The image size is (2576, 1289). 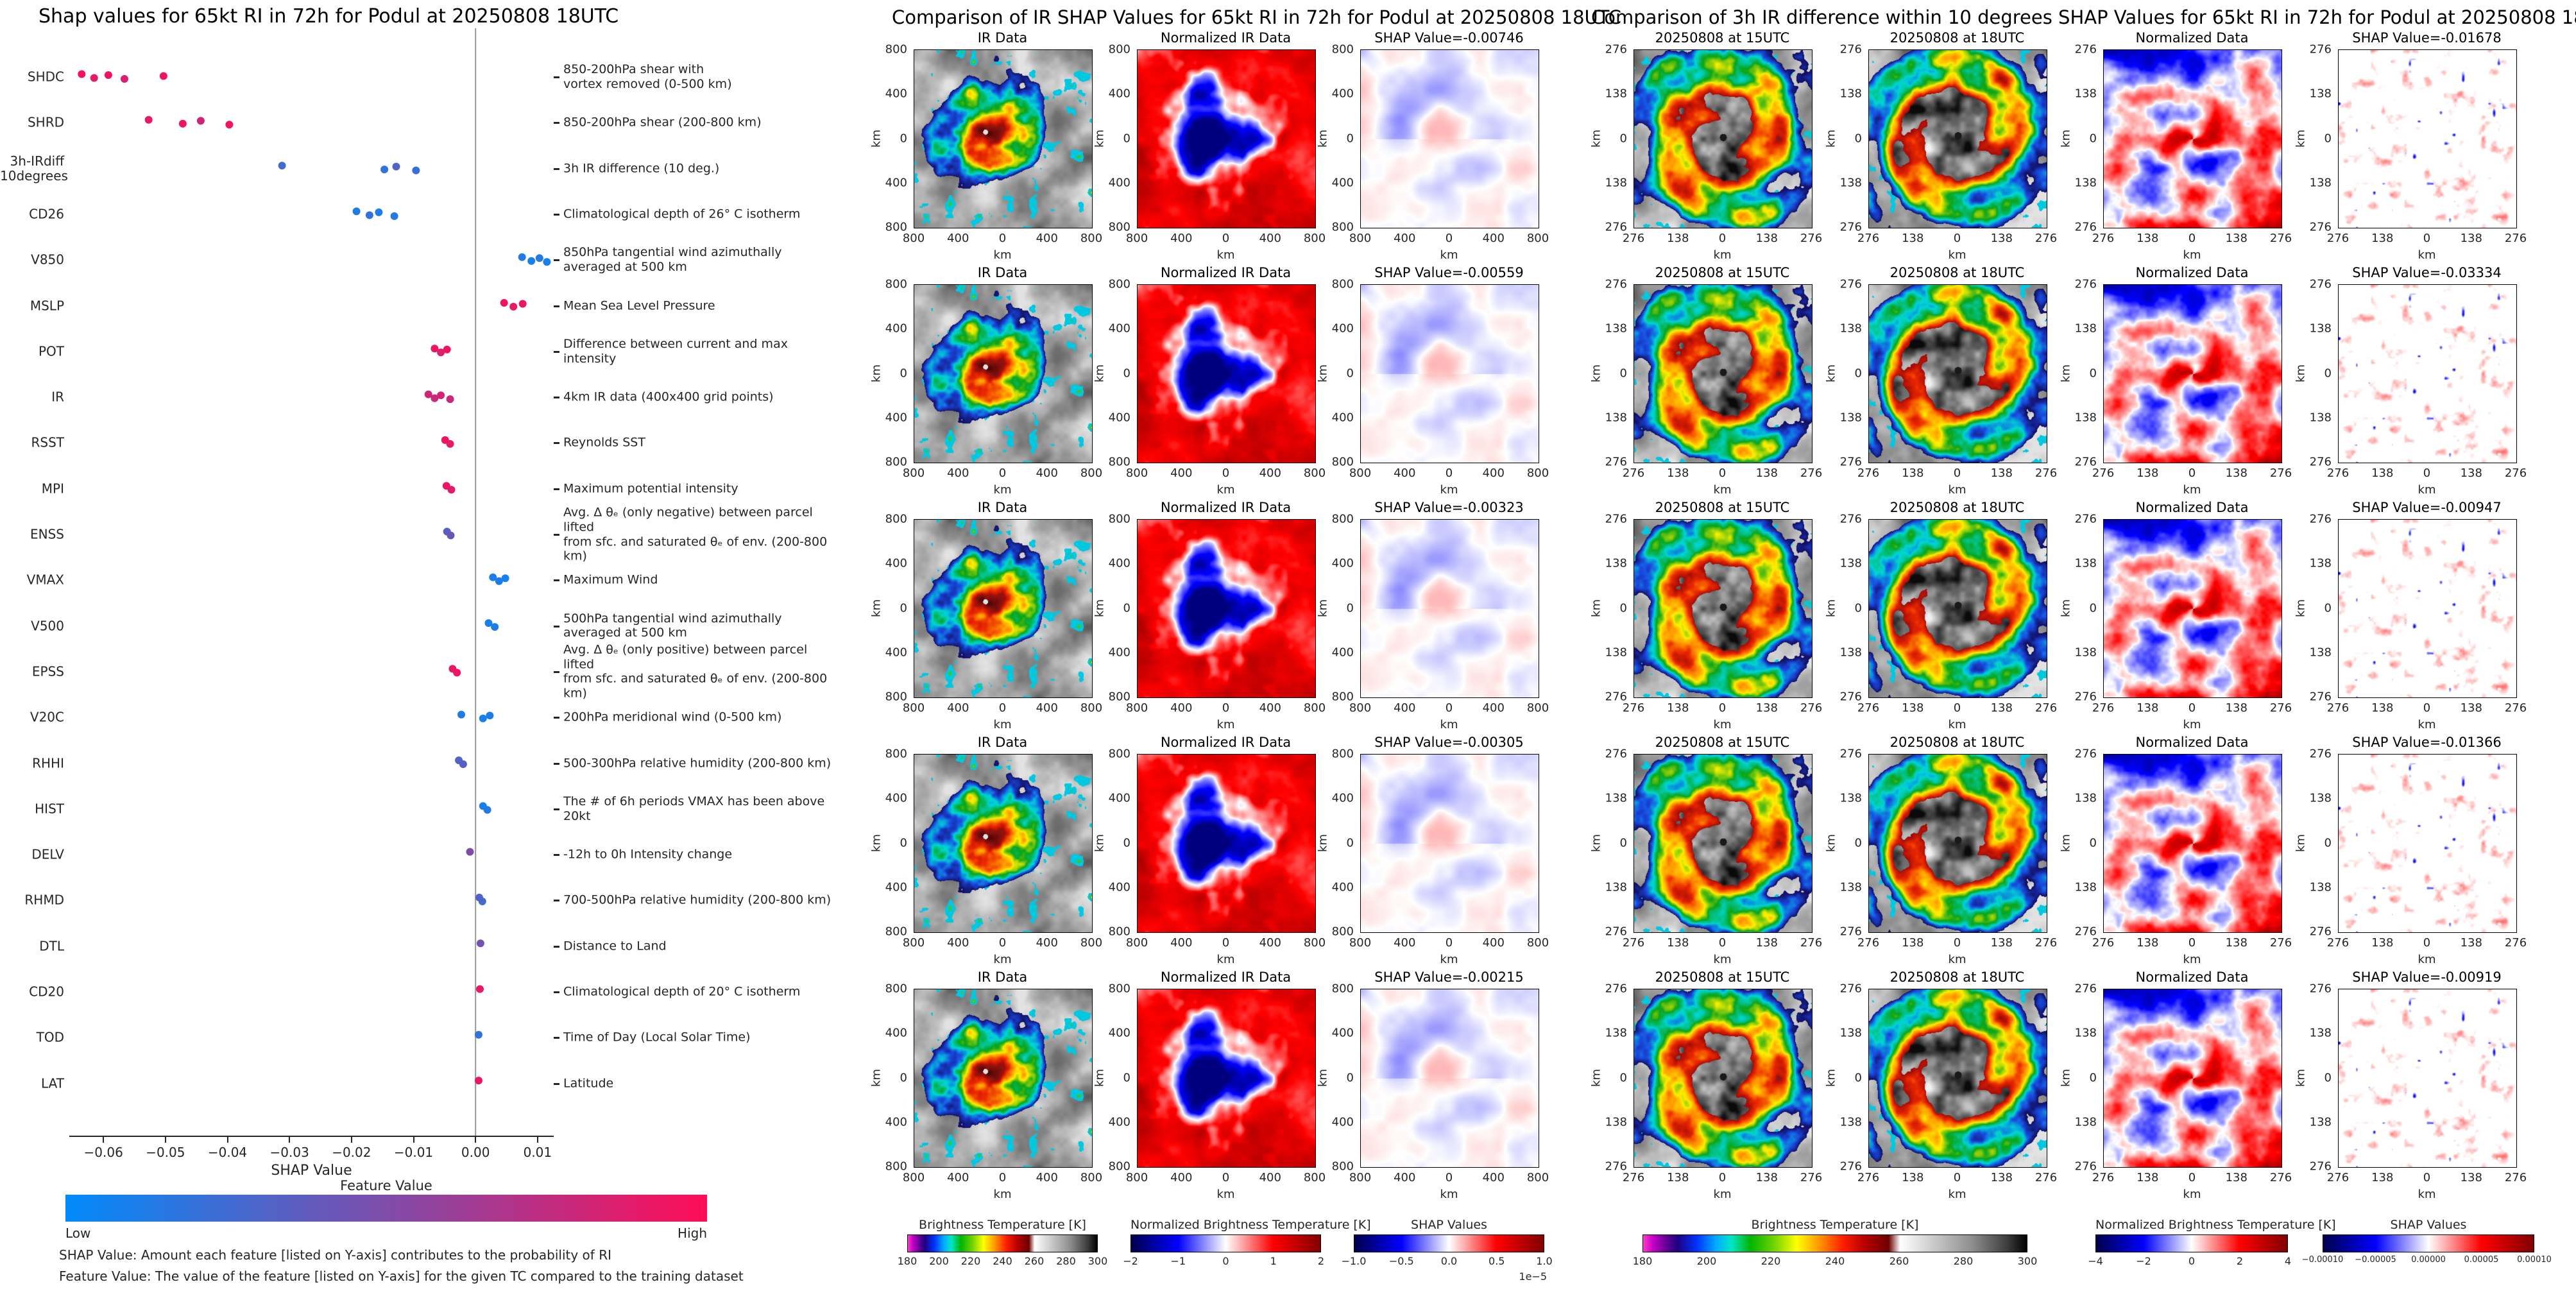 I want to click on x-tick-mark, so click(x=165, y=1140).